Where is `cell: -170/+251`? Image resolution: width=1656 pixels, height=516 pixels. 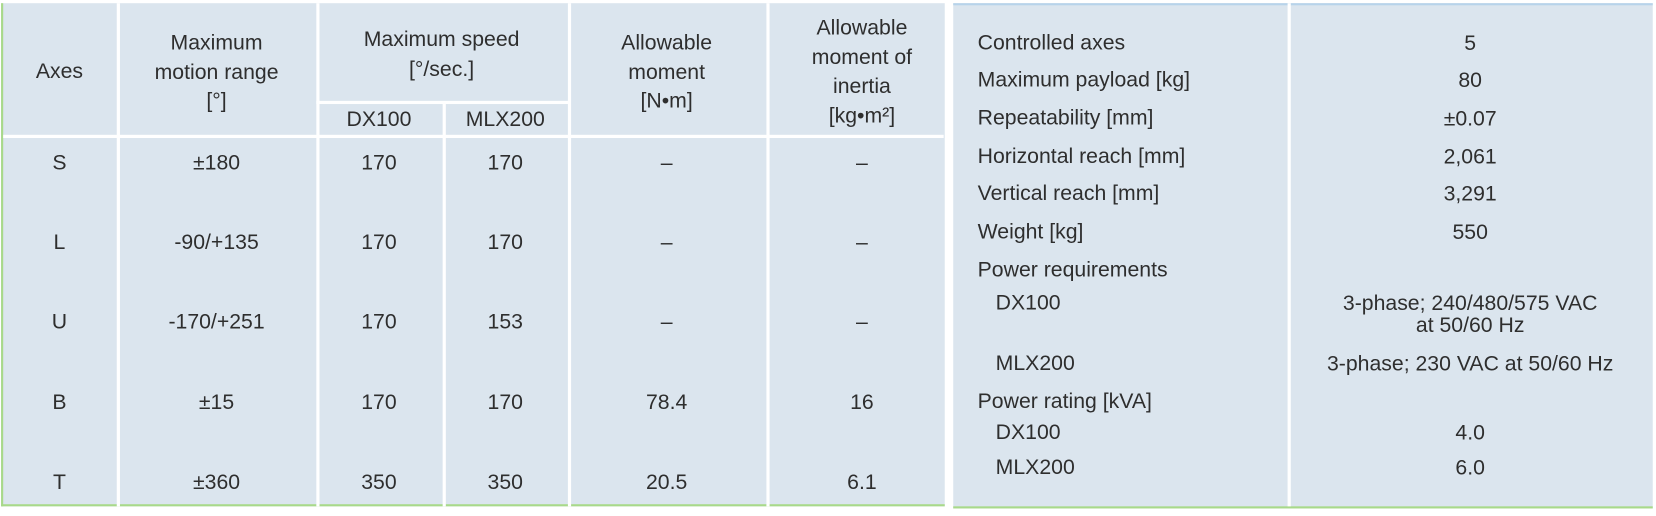
cell: -170/+251 is located at coordinates (216, 322).